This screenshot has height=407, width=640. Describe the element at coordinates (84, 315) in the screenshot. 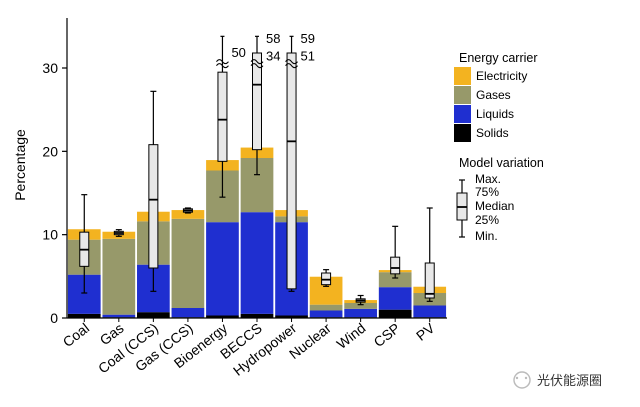

I see `bar-coal-solids` at that location.